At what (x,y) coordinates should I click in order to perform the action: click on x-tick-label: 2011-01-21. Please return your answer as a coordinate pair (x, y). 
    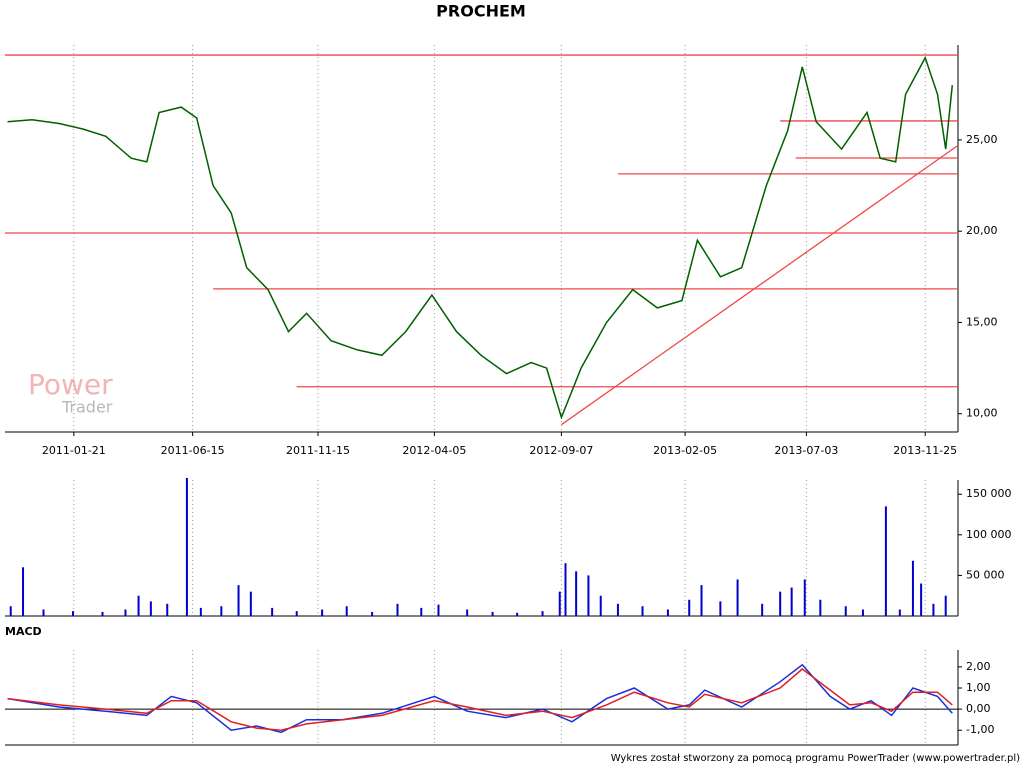
    Looking at the image, I should click on (74, 450).